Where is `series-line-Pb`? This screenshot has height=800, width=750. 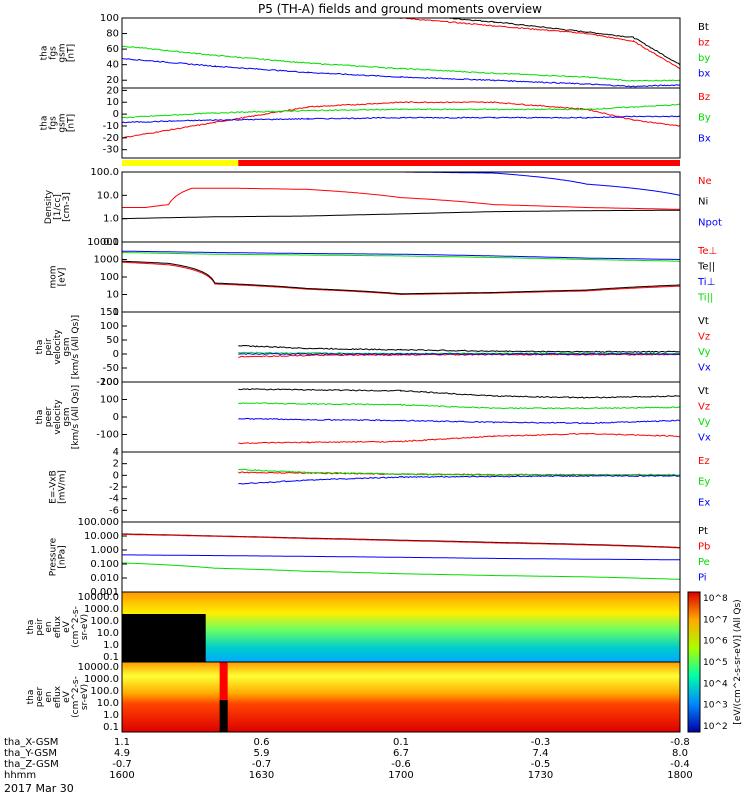 series-line-Pb is located at coordinates (401, 541).